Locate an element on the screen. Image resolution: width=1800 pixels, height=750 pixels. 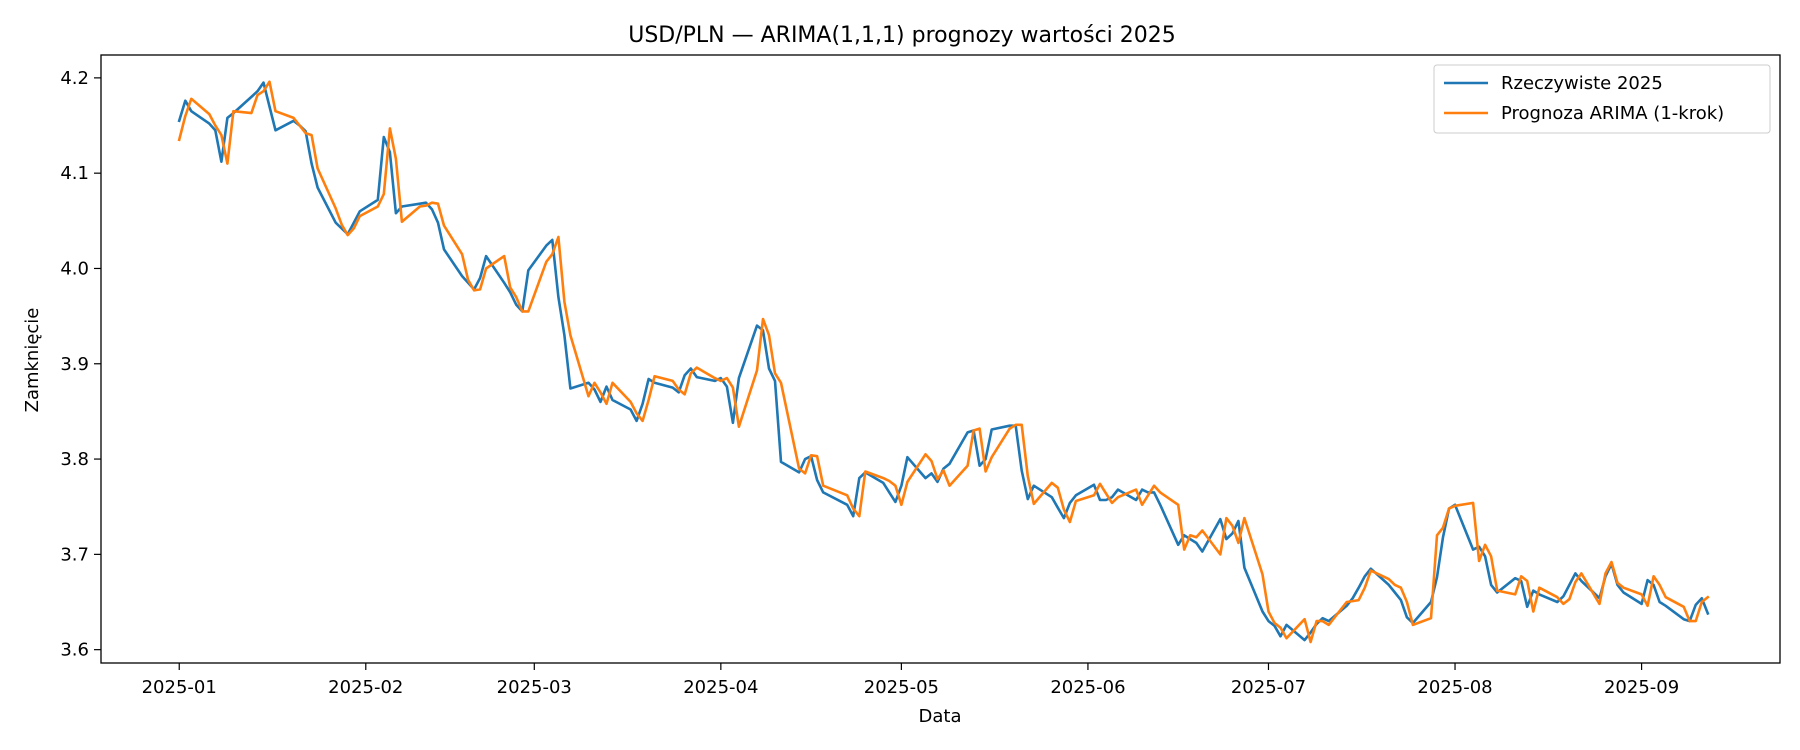
legend-label-forecast: Prognoza ARIMA (1-krok) is located at coordinates (1612, 113).